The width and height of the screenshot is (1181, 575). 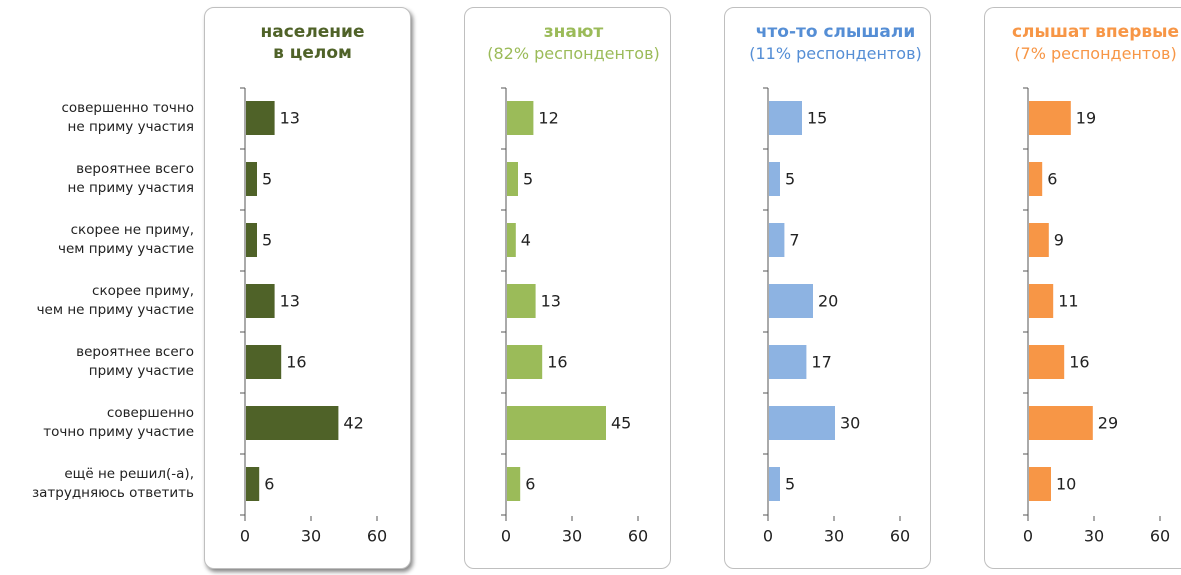 What do you see at coordinates (1059, 240) in the screenshot?
I see `data-label: 9` at bounding box center [1059, 240].